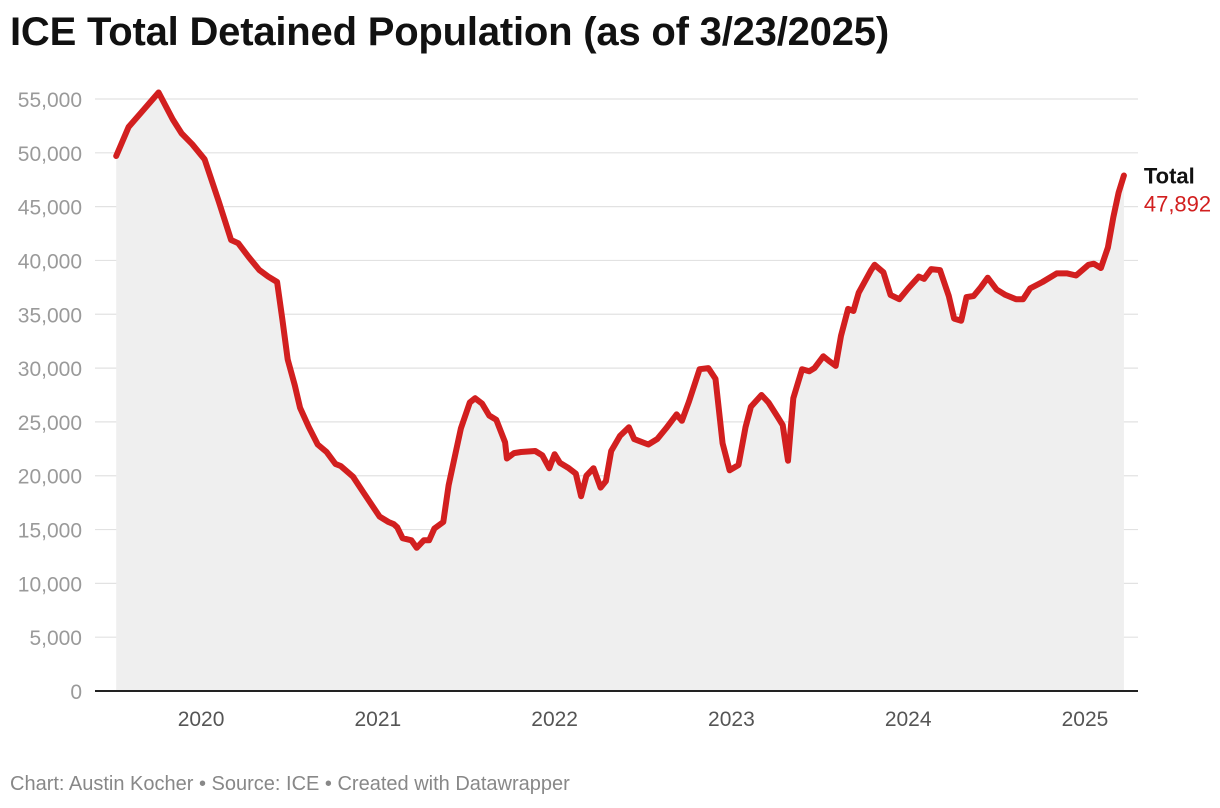  I want to click on x-tick-label: 2024, so click(908, 719).